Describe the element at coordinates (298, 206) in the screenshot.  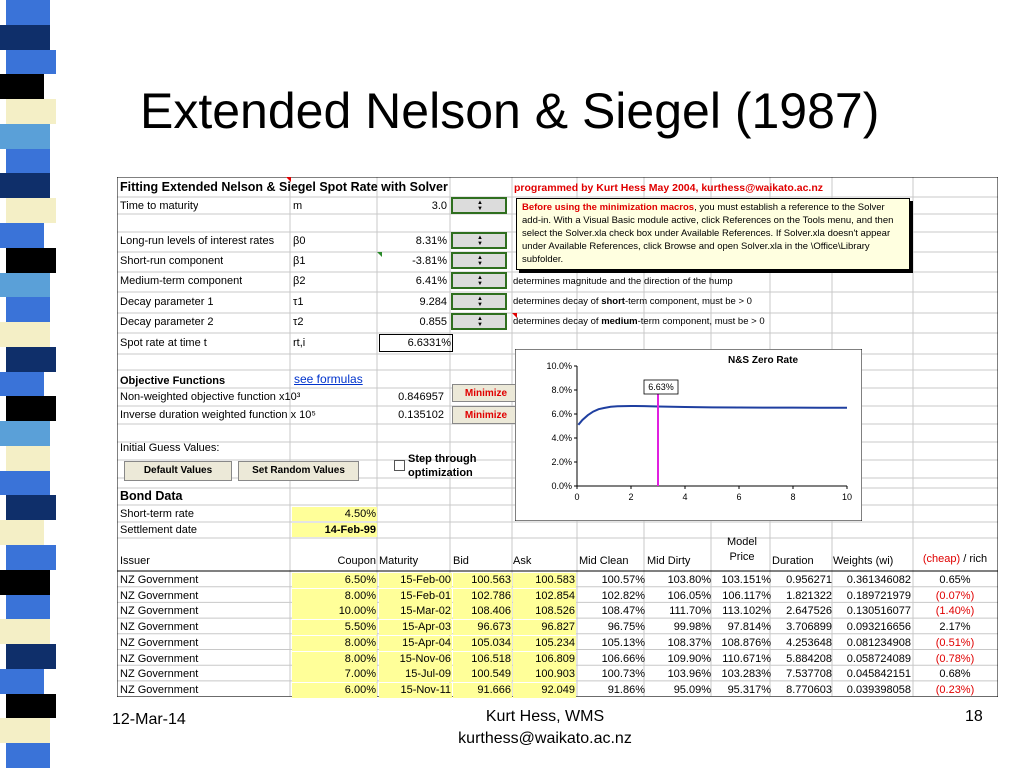
I see `param-symbol: m` at that location.